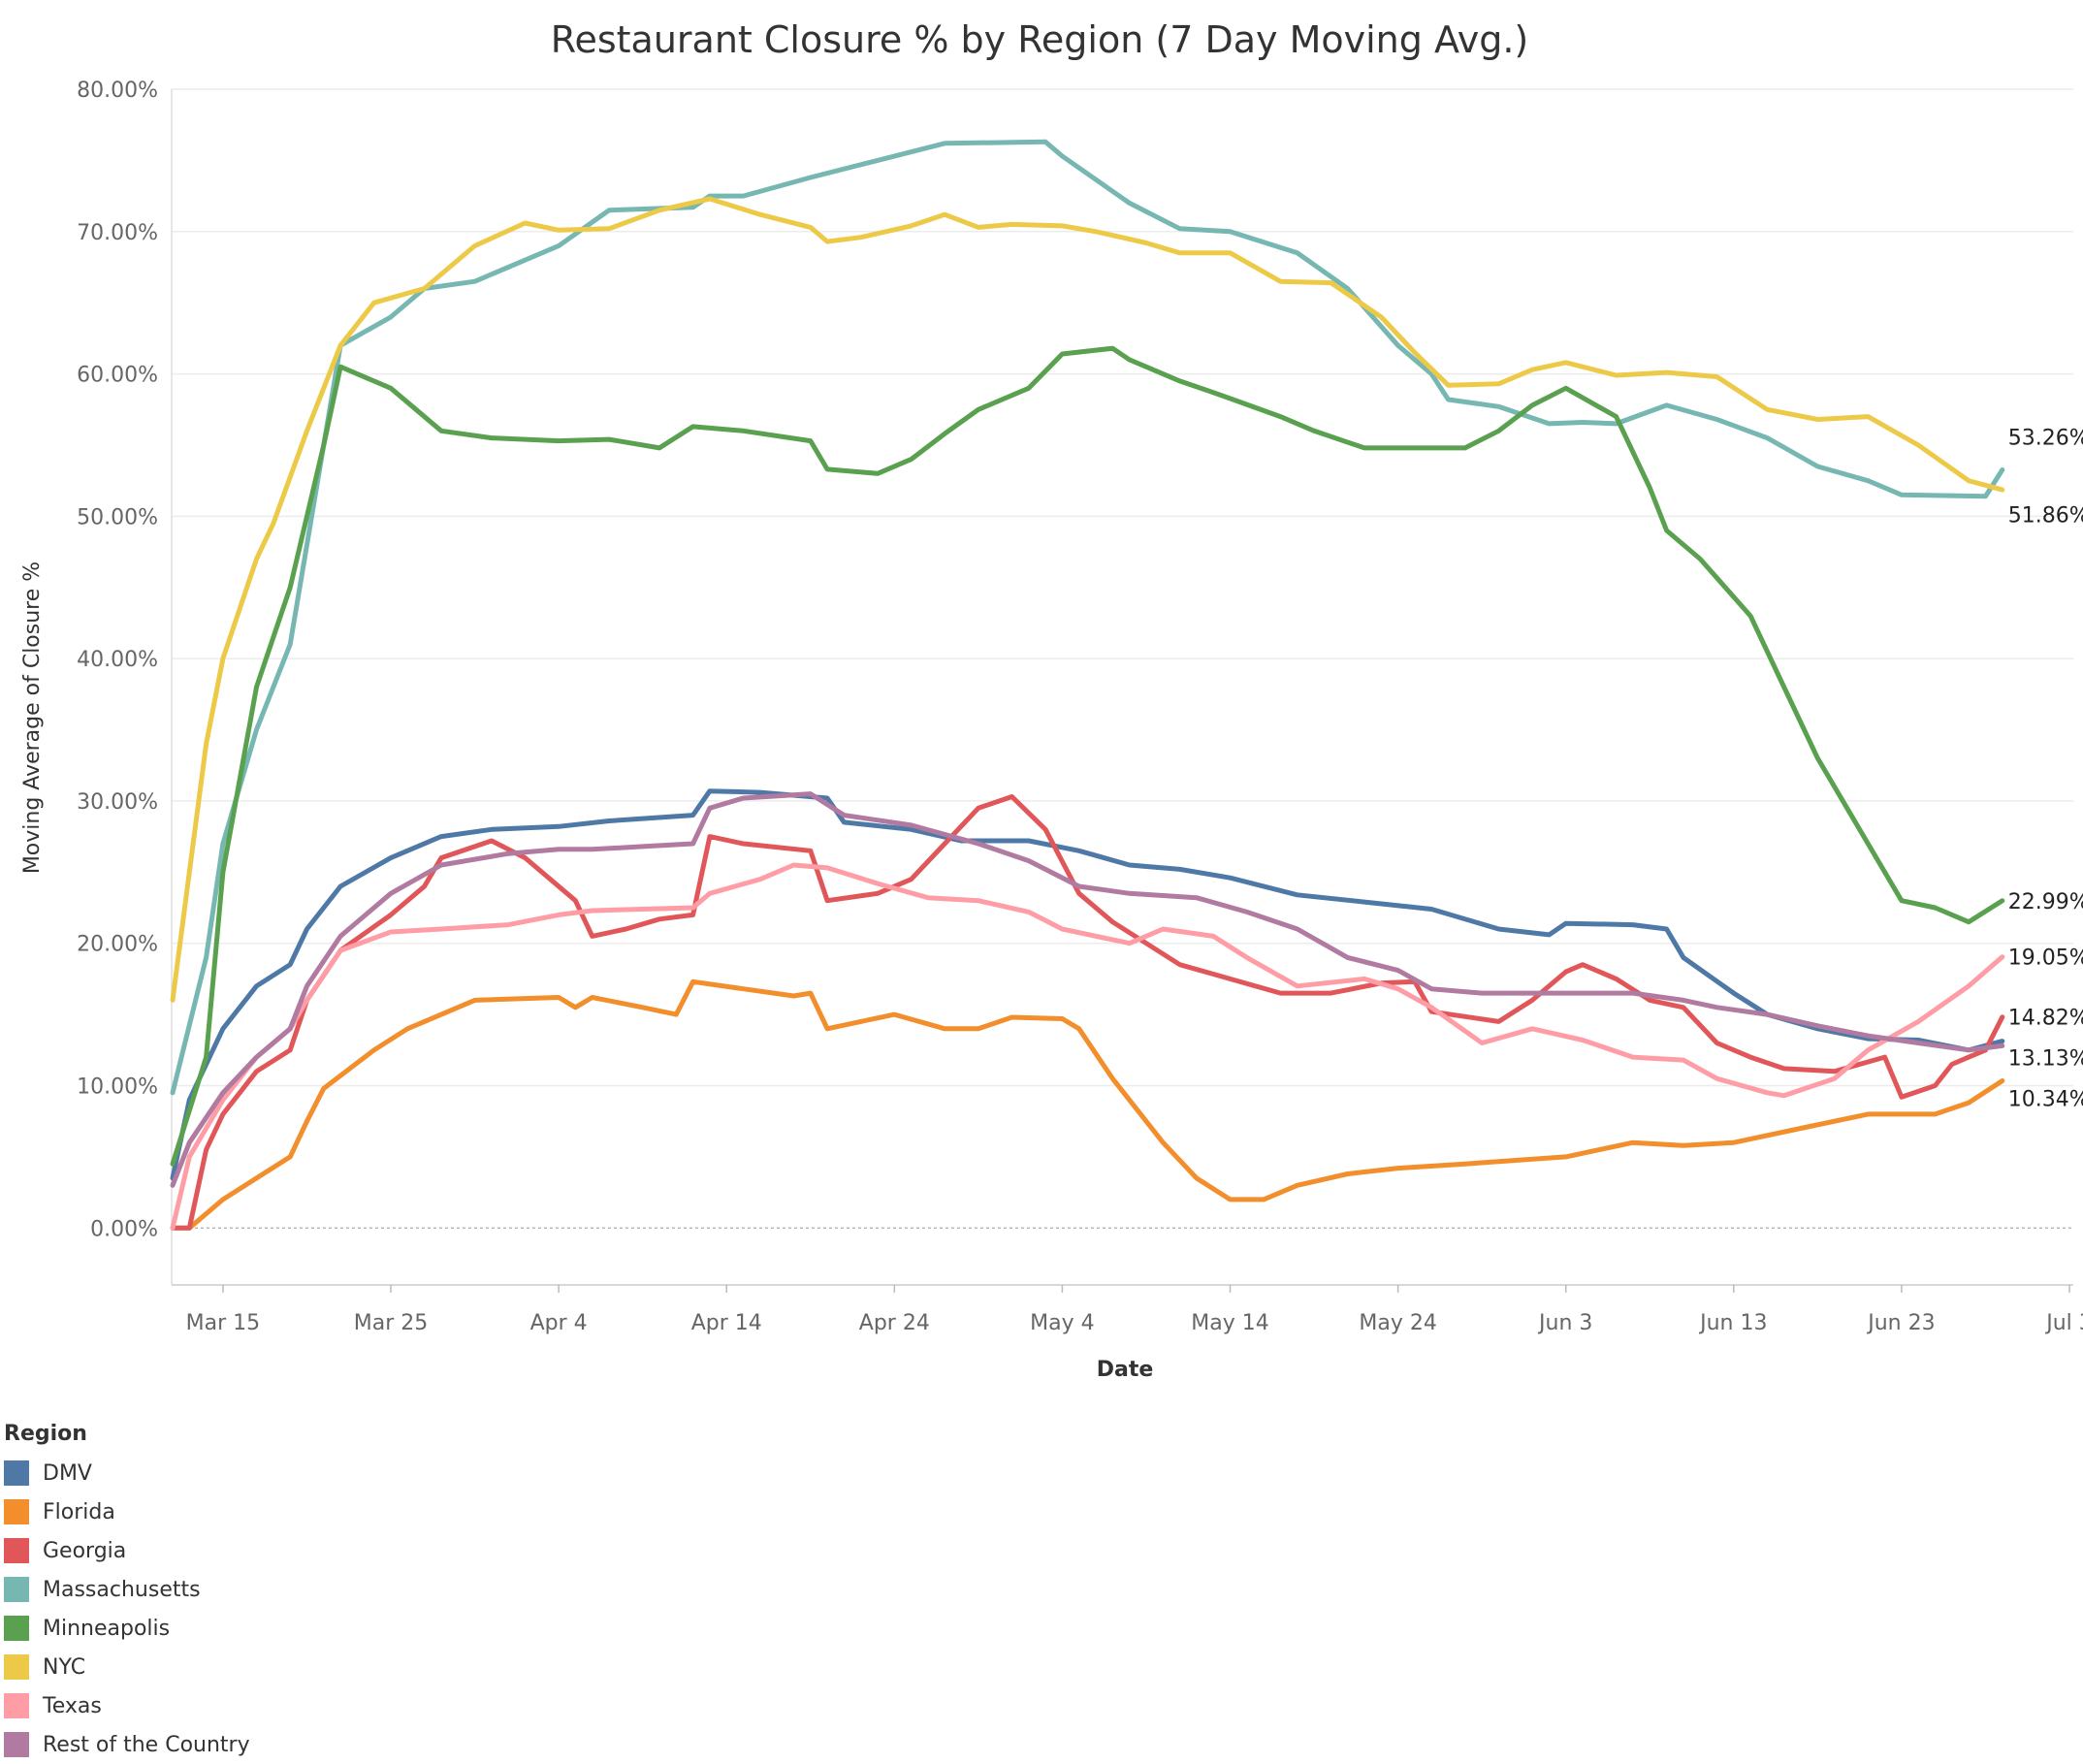 The image size is (2083, 1764). I want to click on legend-item: Minneapolis, so click(127, 1628).